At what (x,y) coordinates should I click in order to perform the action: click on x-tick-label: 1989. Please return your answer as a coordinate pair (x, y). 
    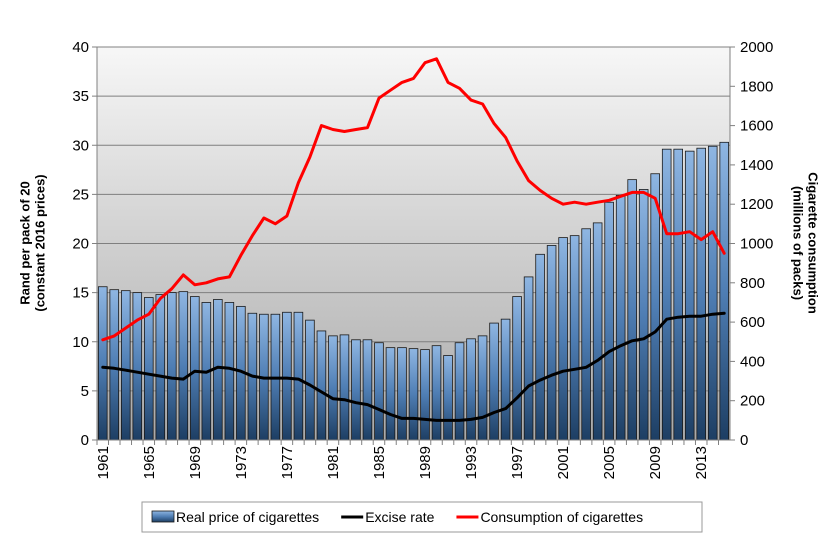
    Looking at the image, I should click on (425, 462).